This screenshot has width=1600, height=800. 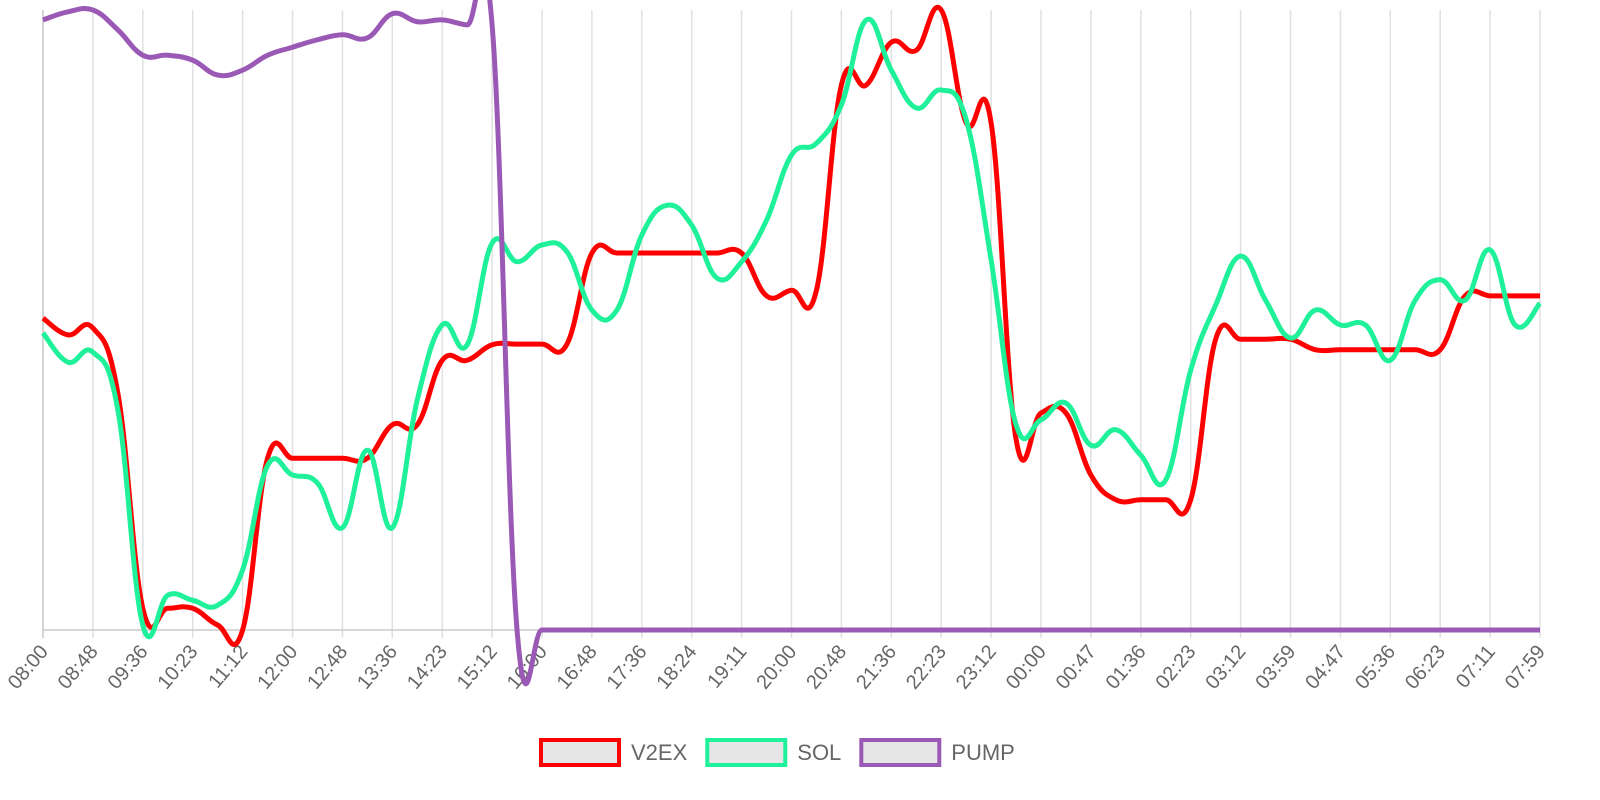 What do you see at coordinates (577, 667) in the screenshot?
I see `x-tick-label: 16:48` at bounding box center [577, 667].